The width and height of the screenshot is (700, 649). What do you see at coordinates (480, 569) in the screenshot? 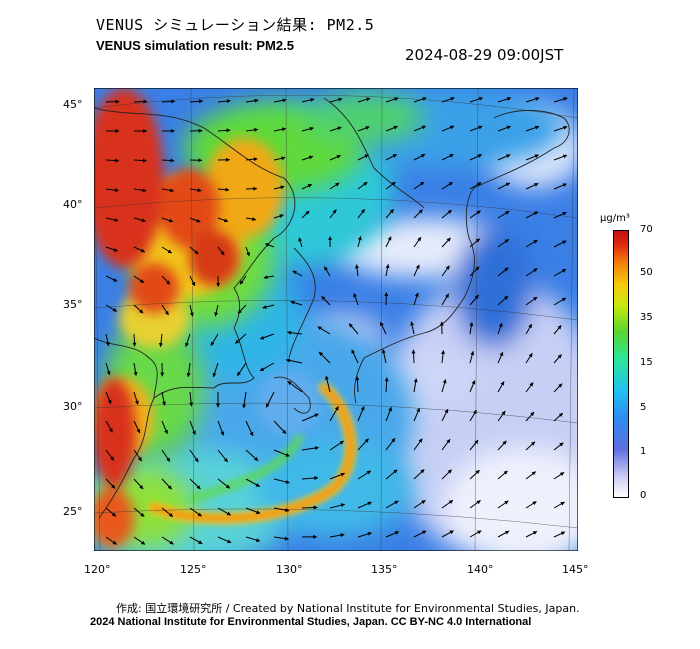
I see `lon-tick-140: 140°` at bounding box center [480, 569].